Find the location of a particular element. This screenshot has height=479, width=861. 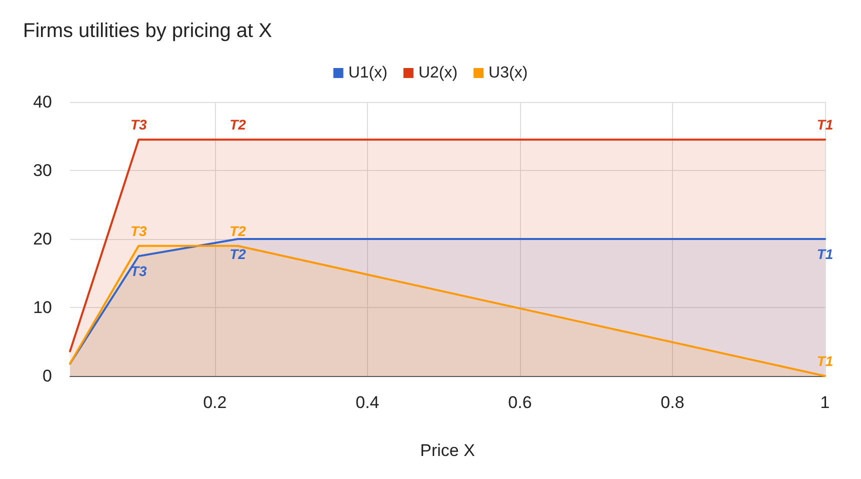

x-tick-label: 0.4 is located at coordinates (368, 402).